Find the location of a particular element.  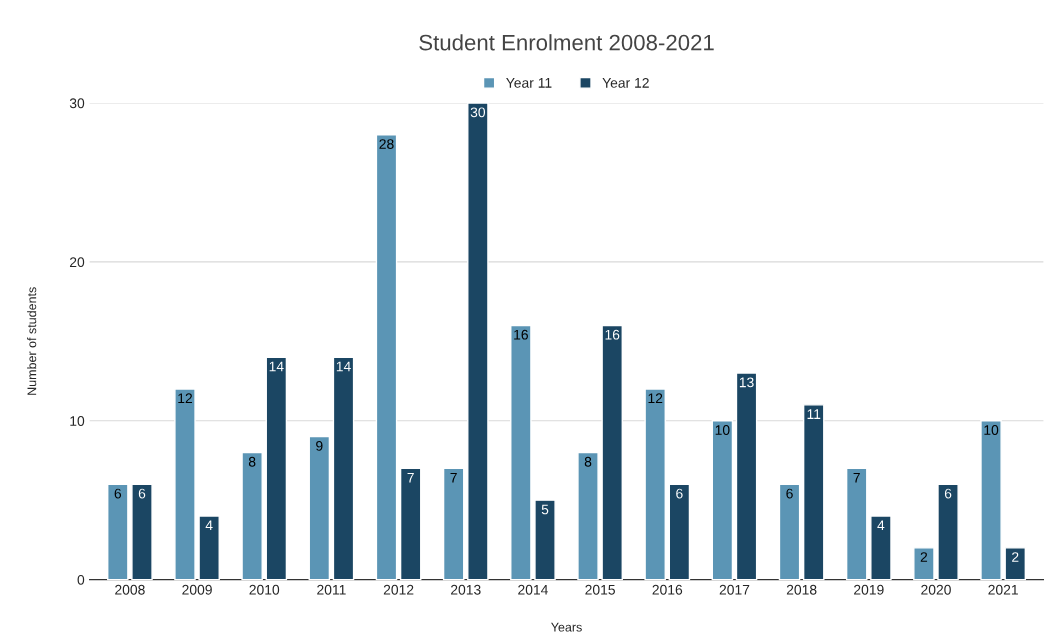

data-label: 9 is located at coordinates (319, 445).